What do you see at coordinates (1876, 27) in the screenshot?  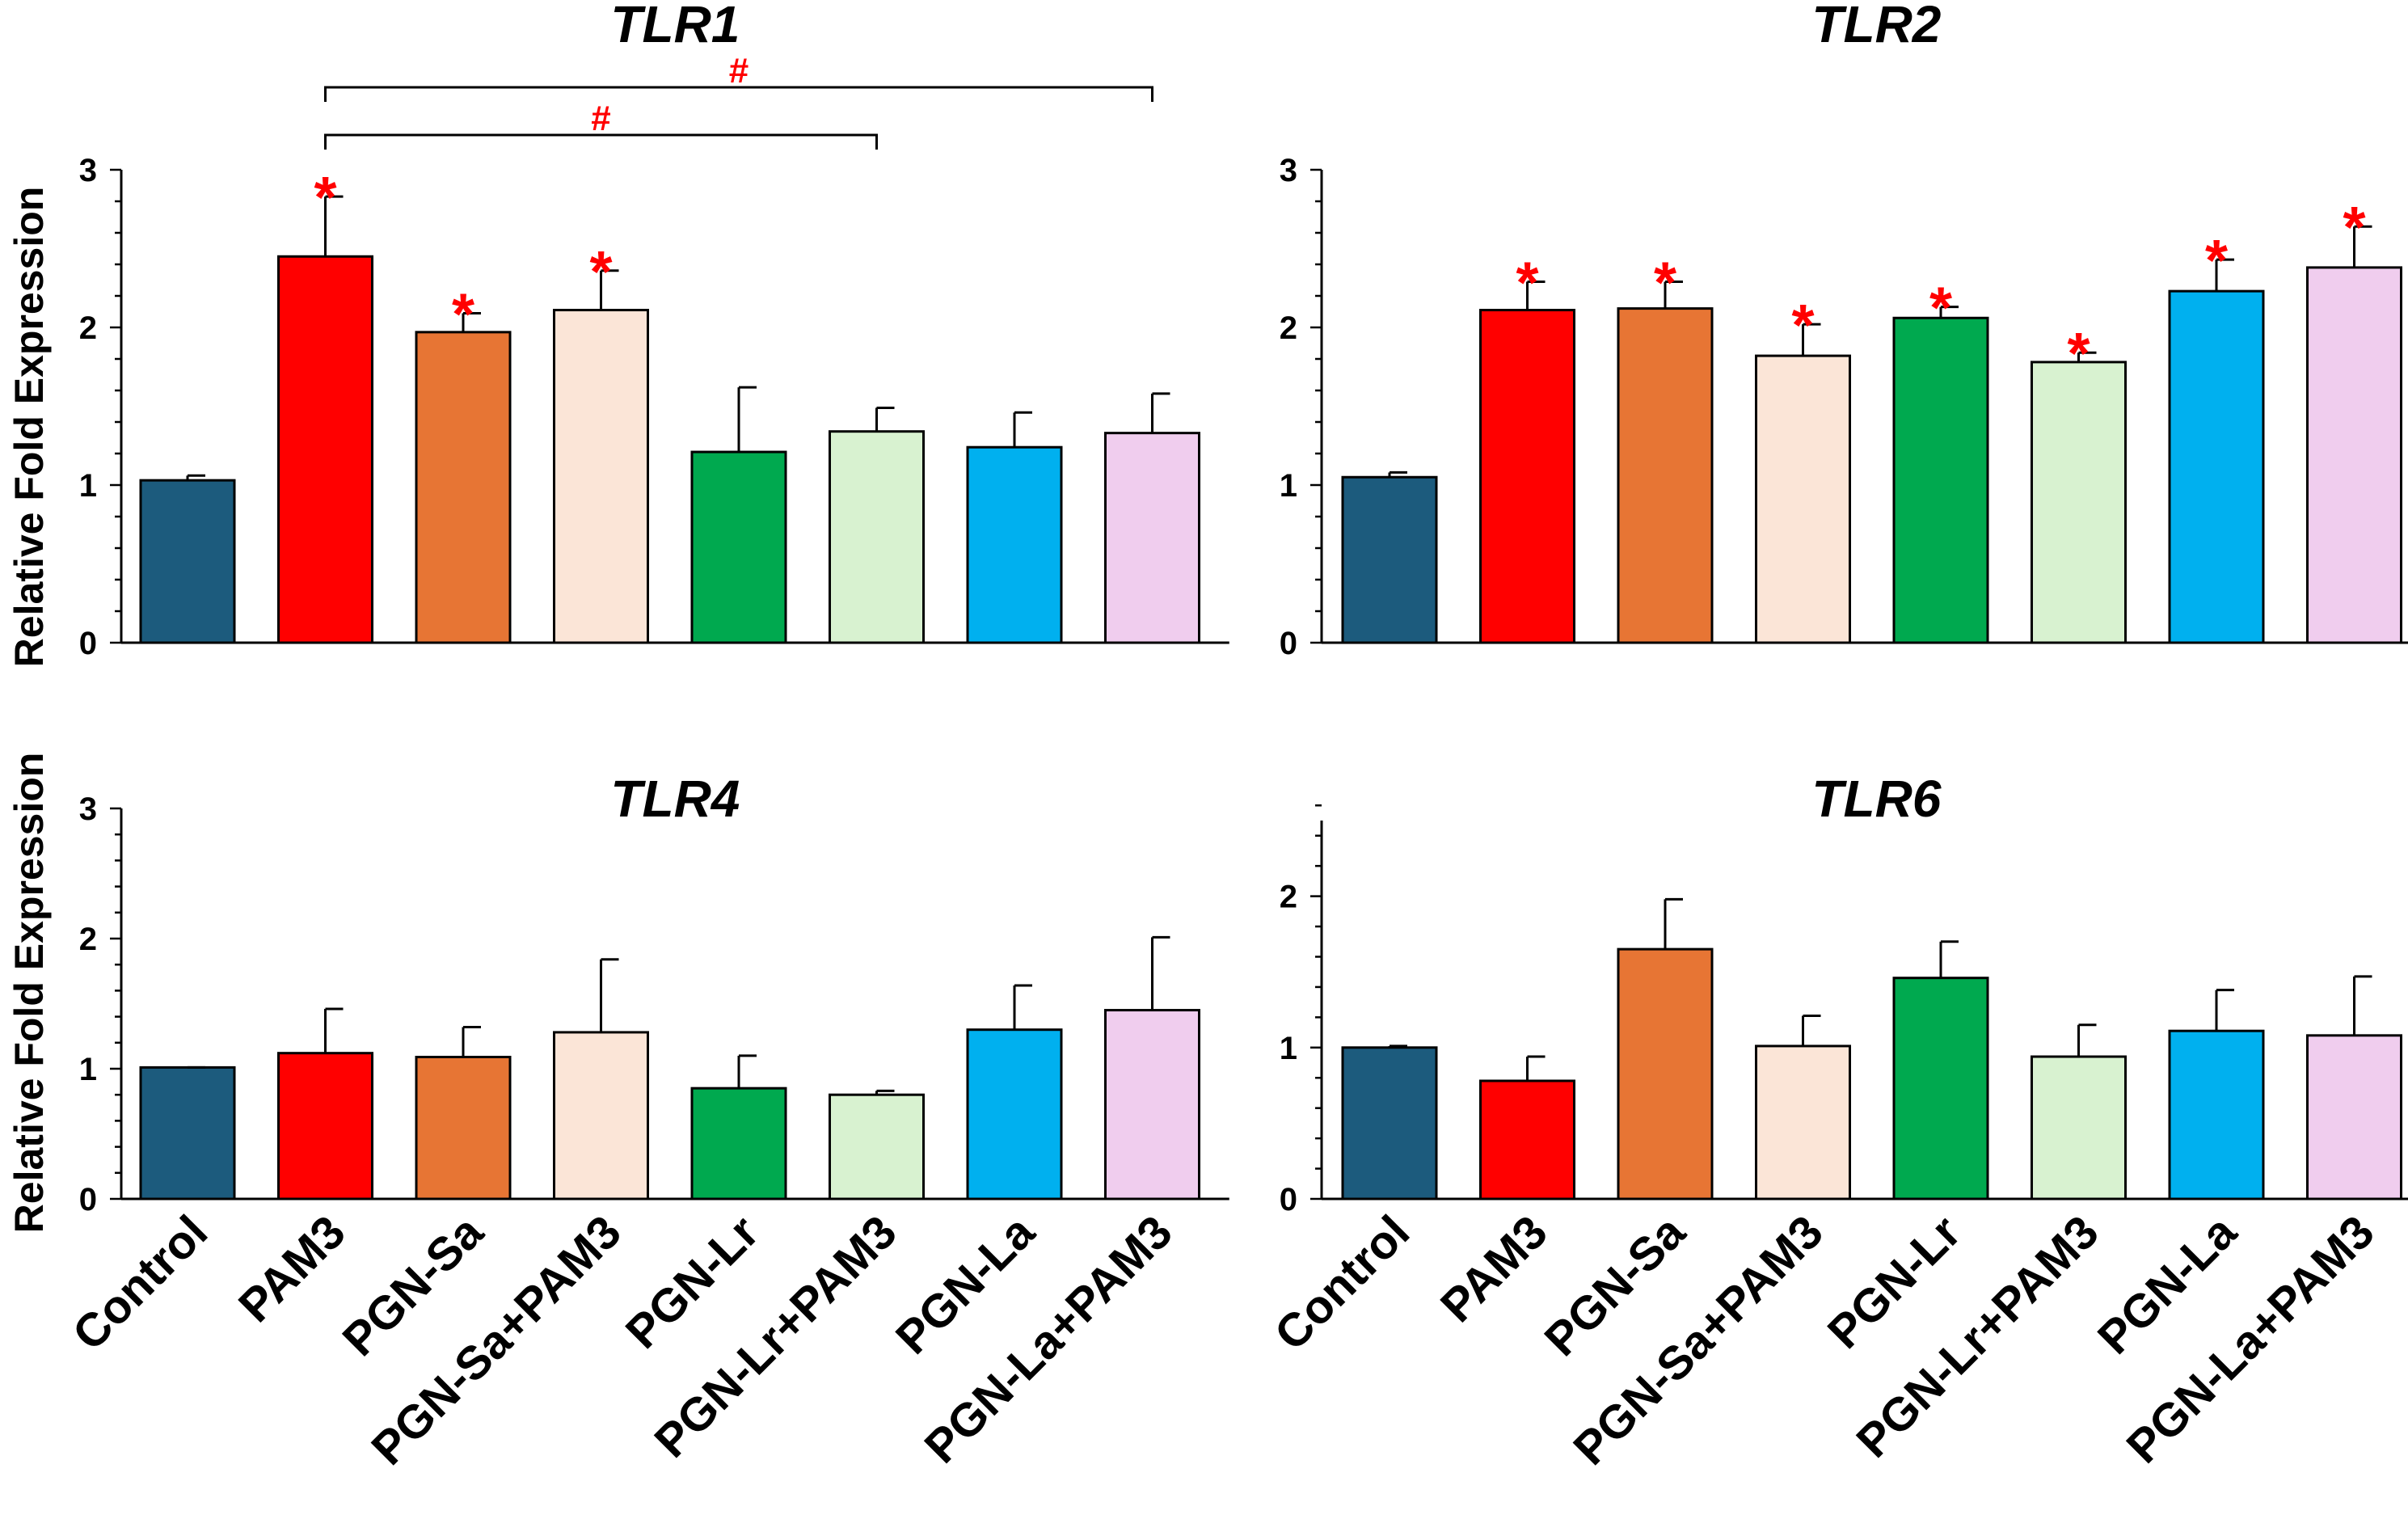 I see `panel-title: TLR2` at bounding box center [1876, 27].